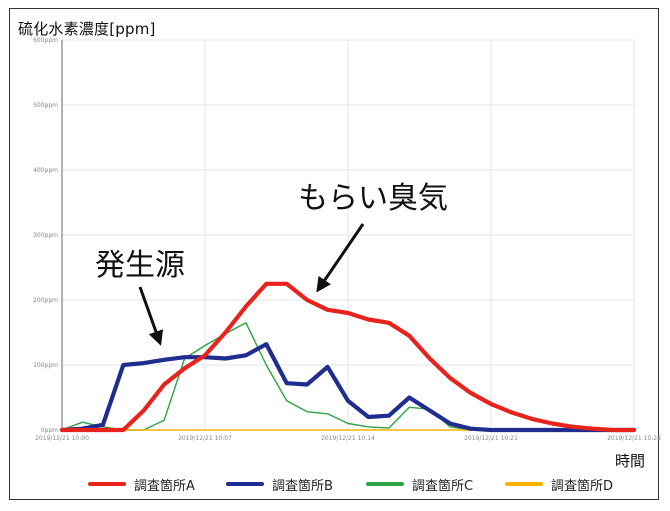 This screenshot has width=670, height=511. Describe the element at coordinates (491, 438) in the screenshot. I see `x-tick-label: 2019/12/21 10:21` at that location.